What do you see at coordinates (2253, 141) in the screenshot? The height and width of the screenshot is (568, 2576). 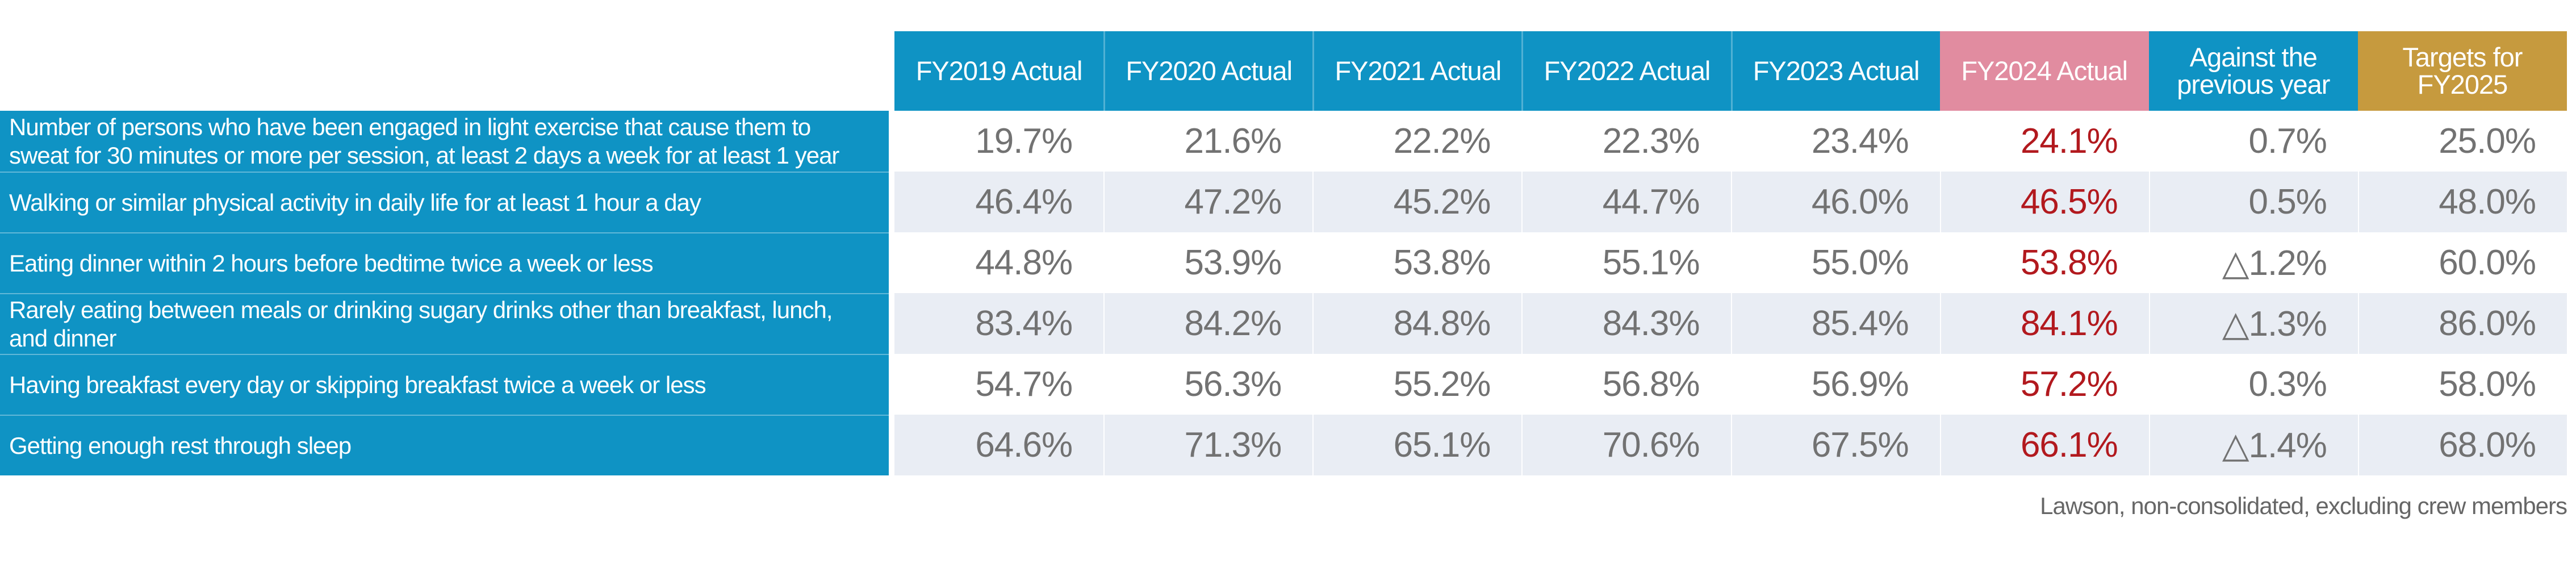 I see `value-cell-change: 0.7%` at bounding box center [2253, 141].